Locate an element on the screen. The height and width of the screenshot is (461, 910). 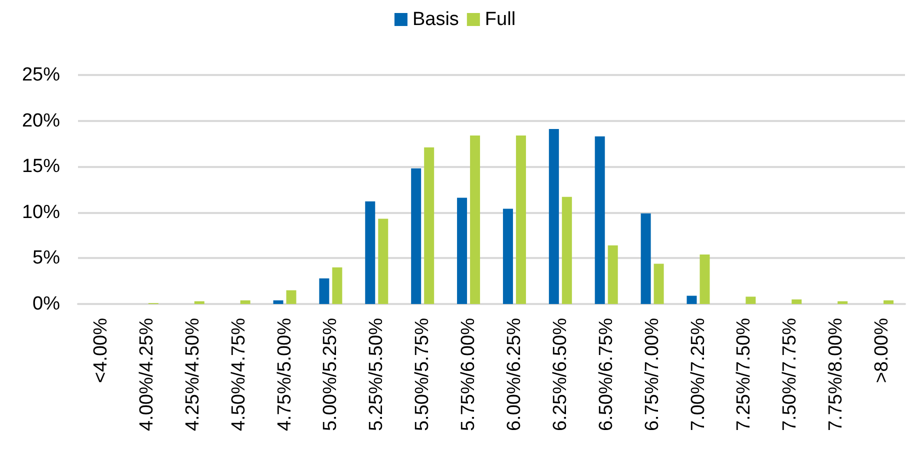
x-tick-label: 7.50%/7.75% is located at coordinates (790, 375).